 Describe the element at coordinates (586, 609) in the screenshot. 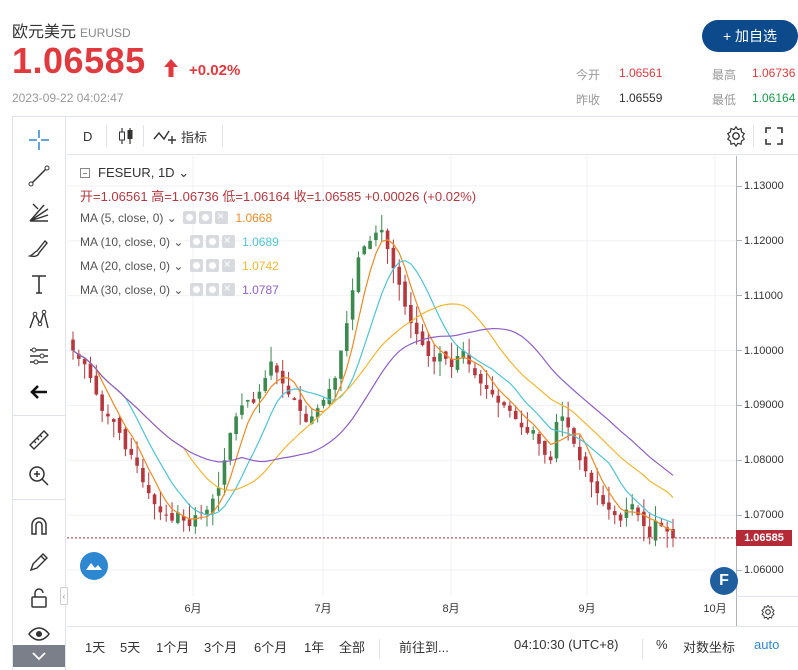

I see `time-tick-label: 9月` at that location.